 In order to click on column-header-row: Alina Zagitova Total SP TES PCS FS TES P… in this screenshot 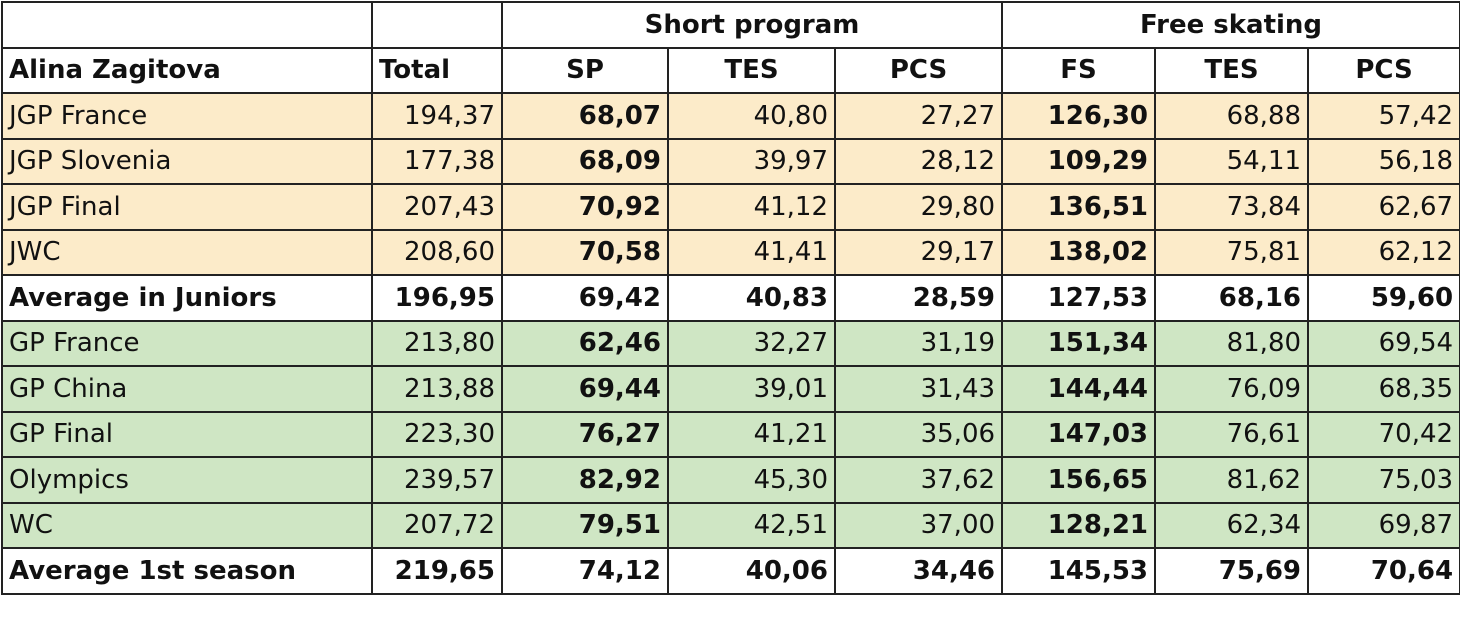, I will do `click(730, 70)`.